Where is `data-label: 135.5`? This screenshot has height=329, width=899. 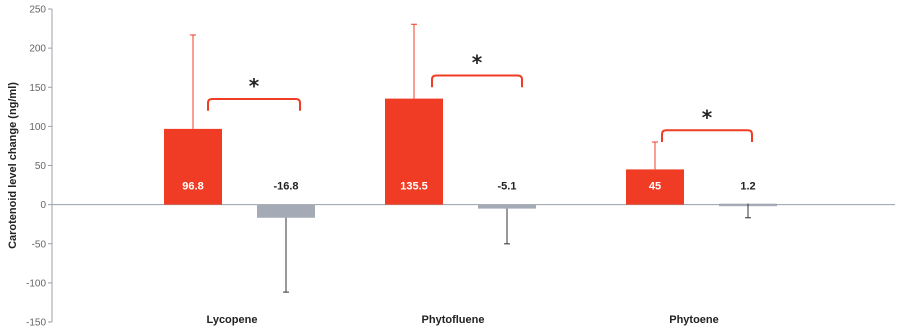 data-label: 135.5 is located at coordinates (414, 187).